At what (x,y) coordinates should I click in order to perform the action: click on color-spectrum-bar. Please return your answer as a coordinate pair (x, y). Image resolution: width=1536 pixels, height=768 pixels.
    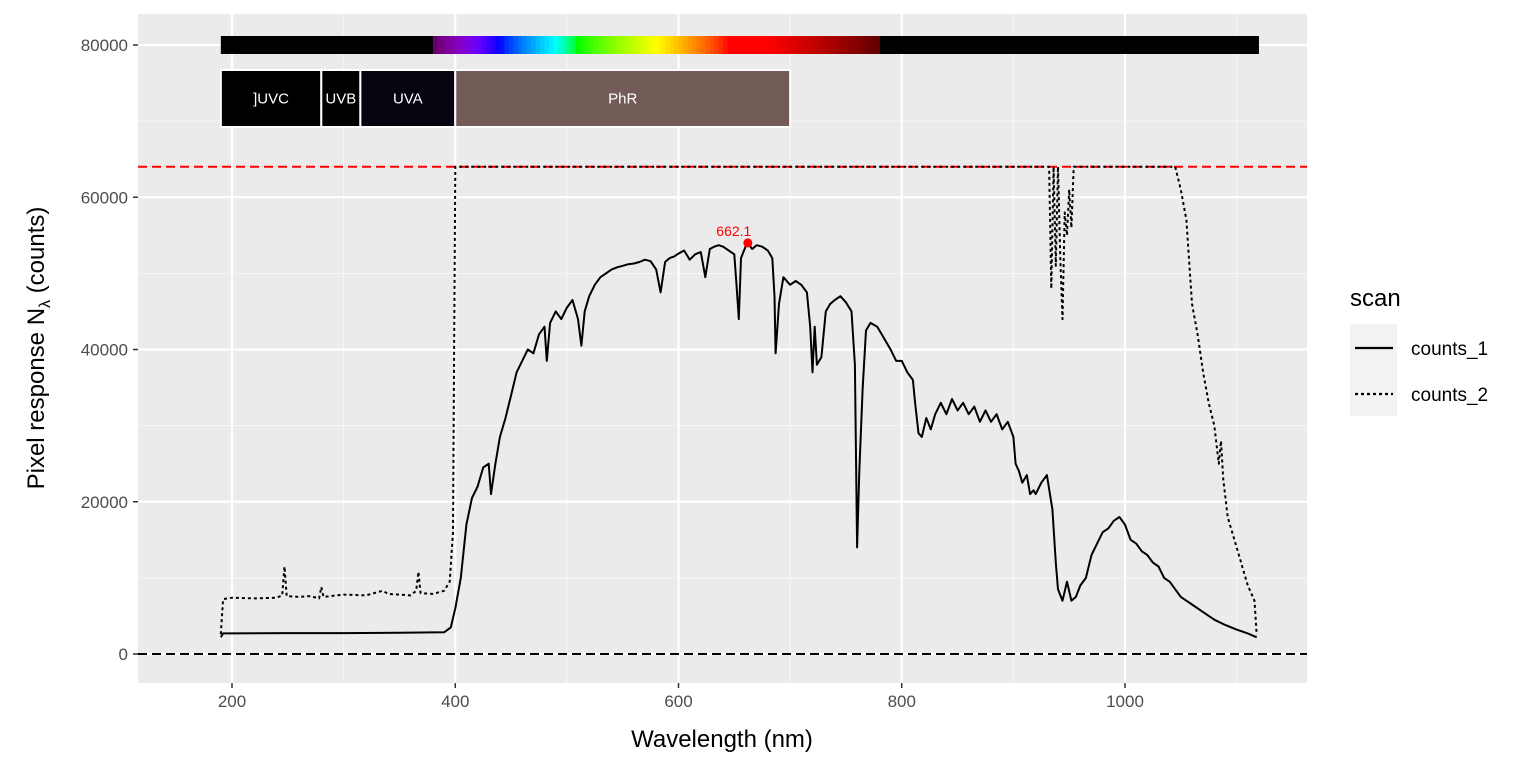
    Looking at the image, I should click on (739, 45).